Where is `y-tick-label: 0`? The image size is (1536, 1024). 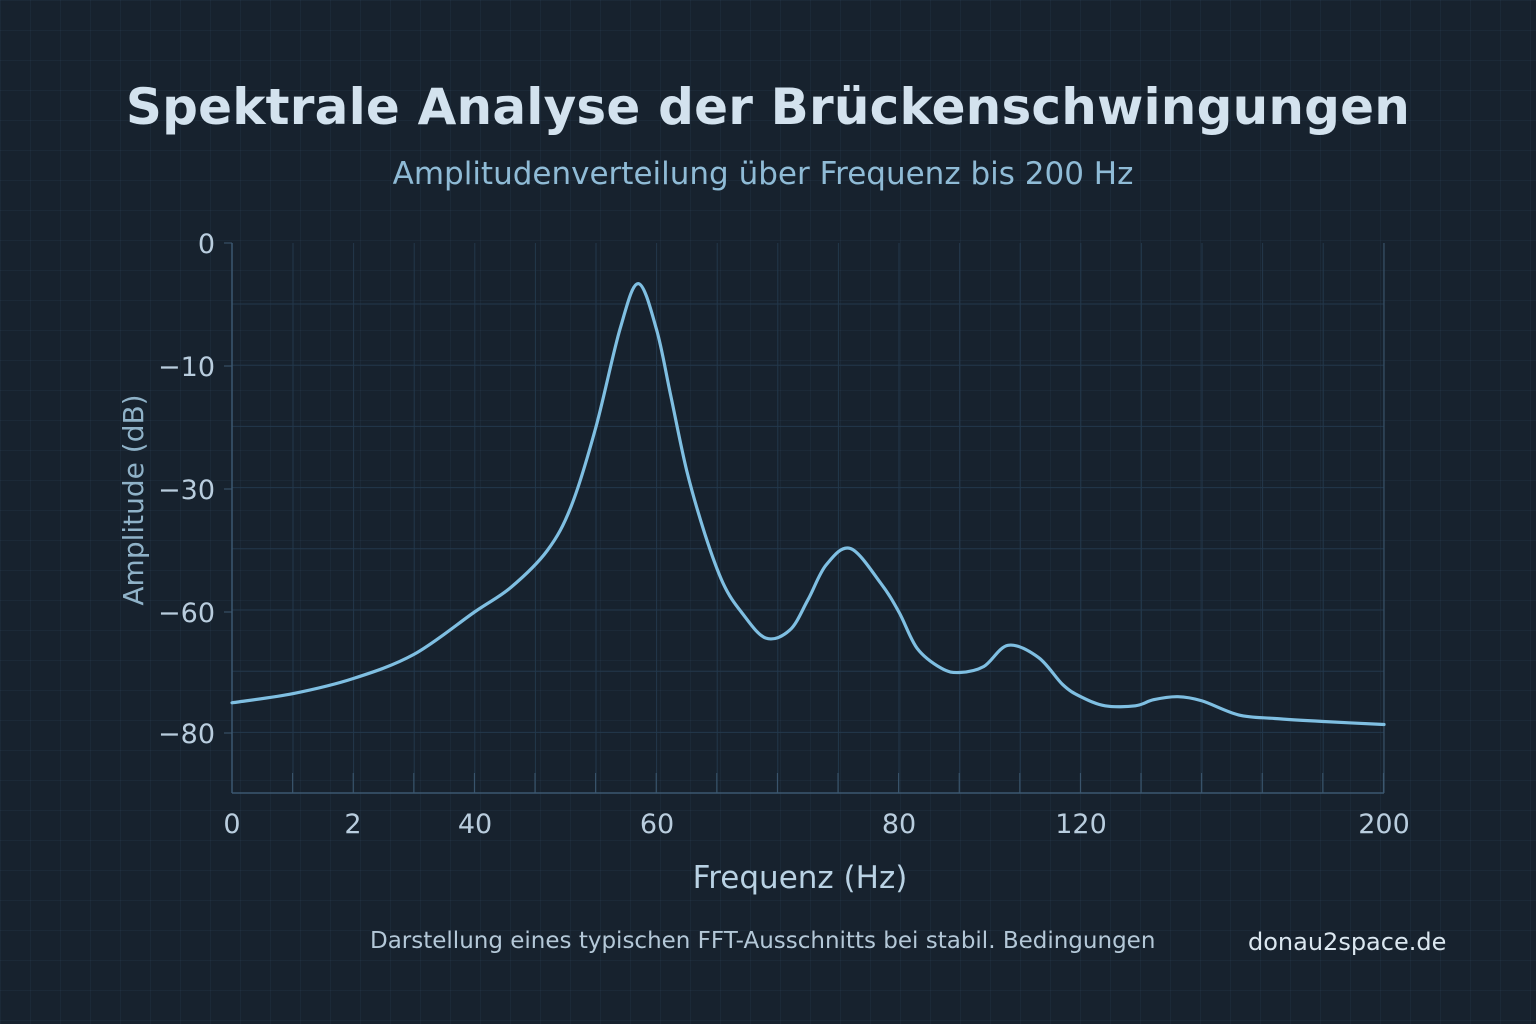
y-tick-label: 0 is located at coordinates (206, 244).